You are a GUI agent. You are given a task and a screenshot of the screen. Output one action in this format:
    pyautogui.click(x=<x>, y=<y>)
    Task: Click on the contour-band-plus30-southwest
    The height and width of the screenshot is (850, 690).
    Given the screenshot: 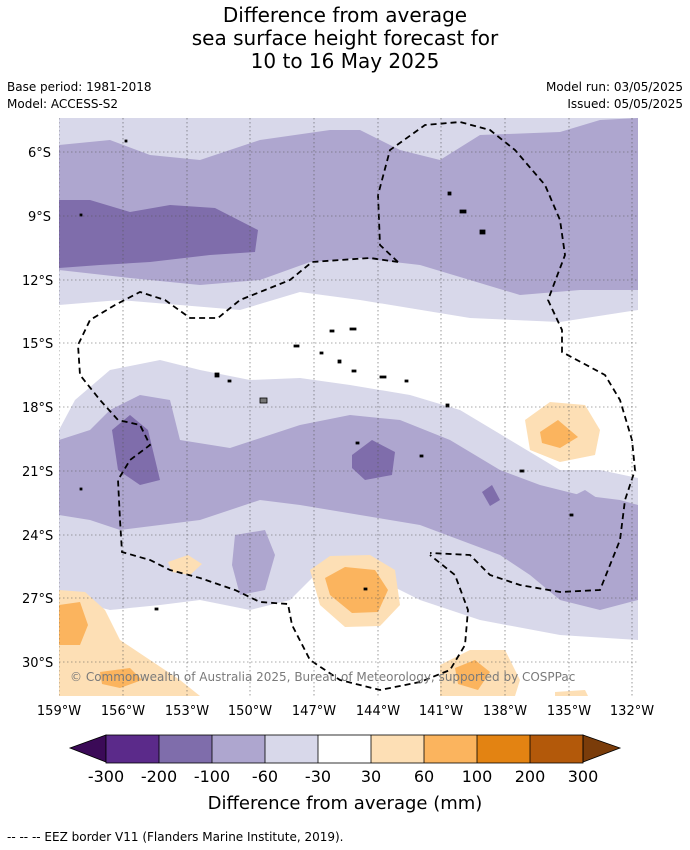 What is the action you would take?
    pyautogui.click(x=129, y=643)
    